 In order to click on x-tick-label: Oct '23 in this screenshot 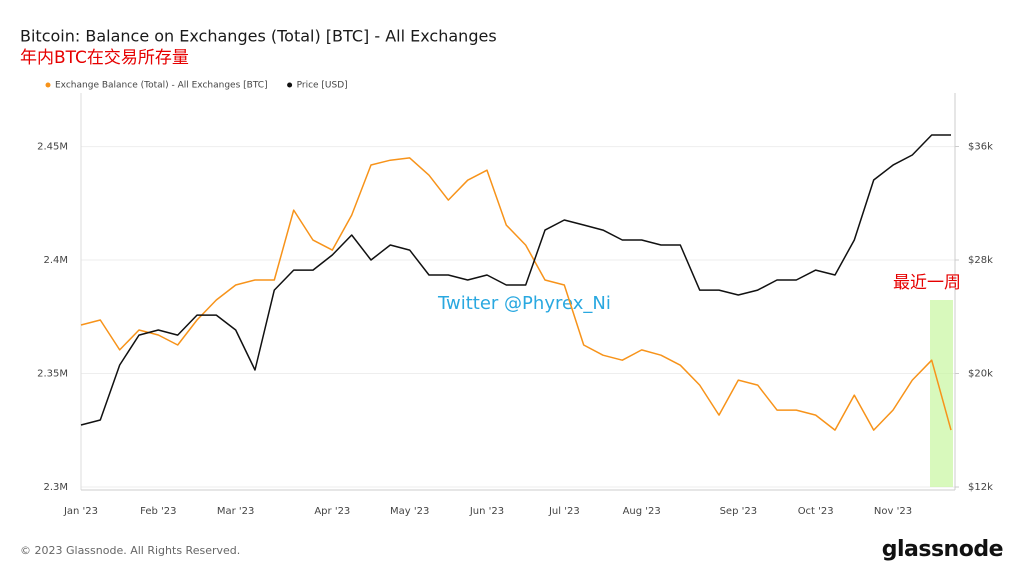, I will do `click(816, 511)`.